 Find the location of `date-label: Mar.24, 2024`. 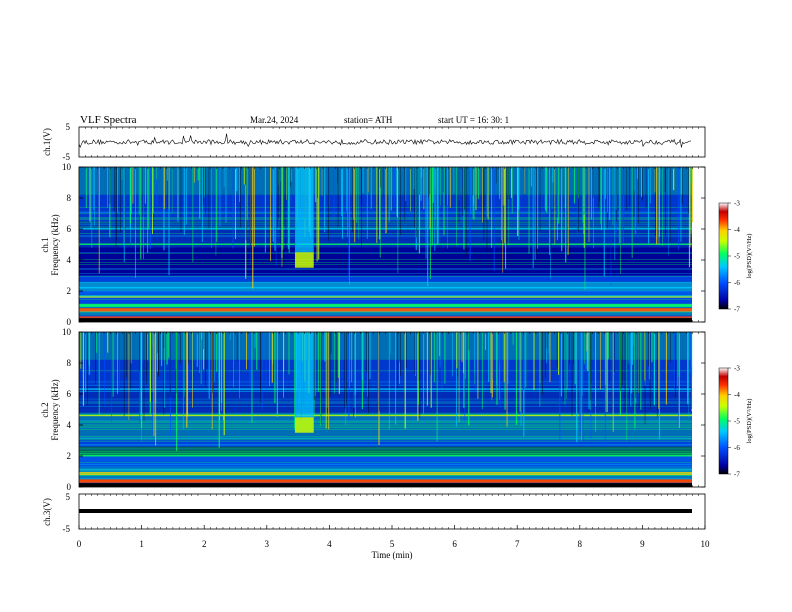

date-label: Mar.24, 2024 is located at coordinates (274, 120).